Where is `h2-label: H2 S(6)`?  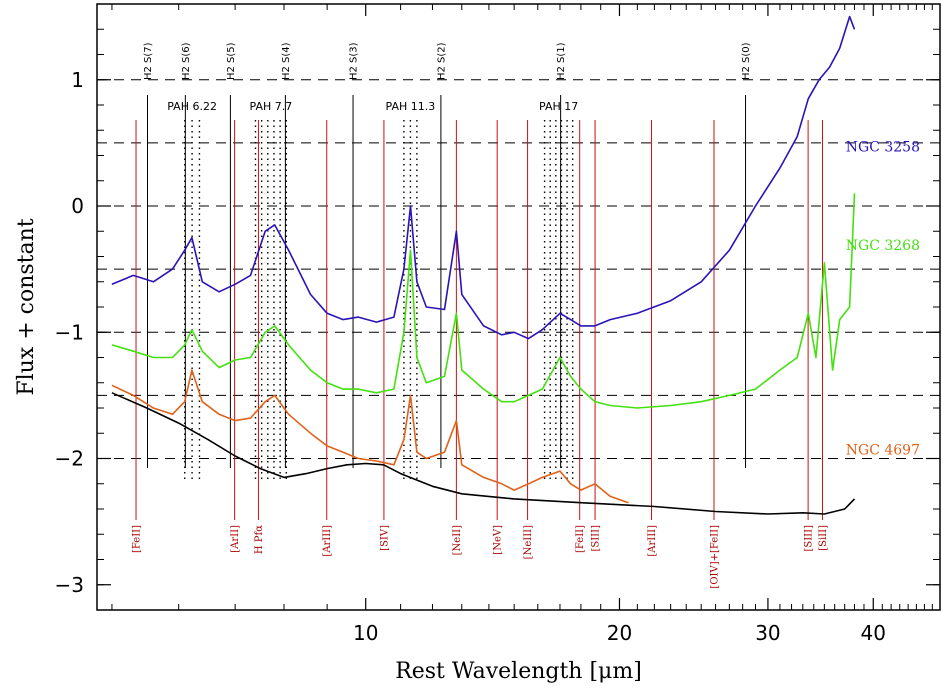 h2-label: H2 S(6) is located at coordinates (186, 61).